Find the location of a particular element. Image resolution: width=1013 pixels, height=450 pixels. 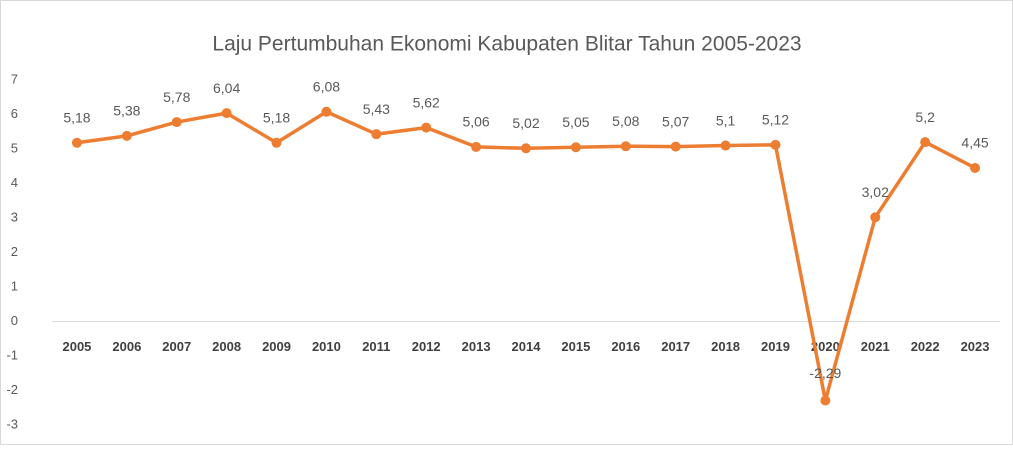

y-tick-label: 2 is located at coordinates (14, 251).